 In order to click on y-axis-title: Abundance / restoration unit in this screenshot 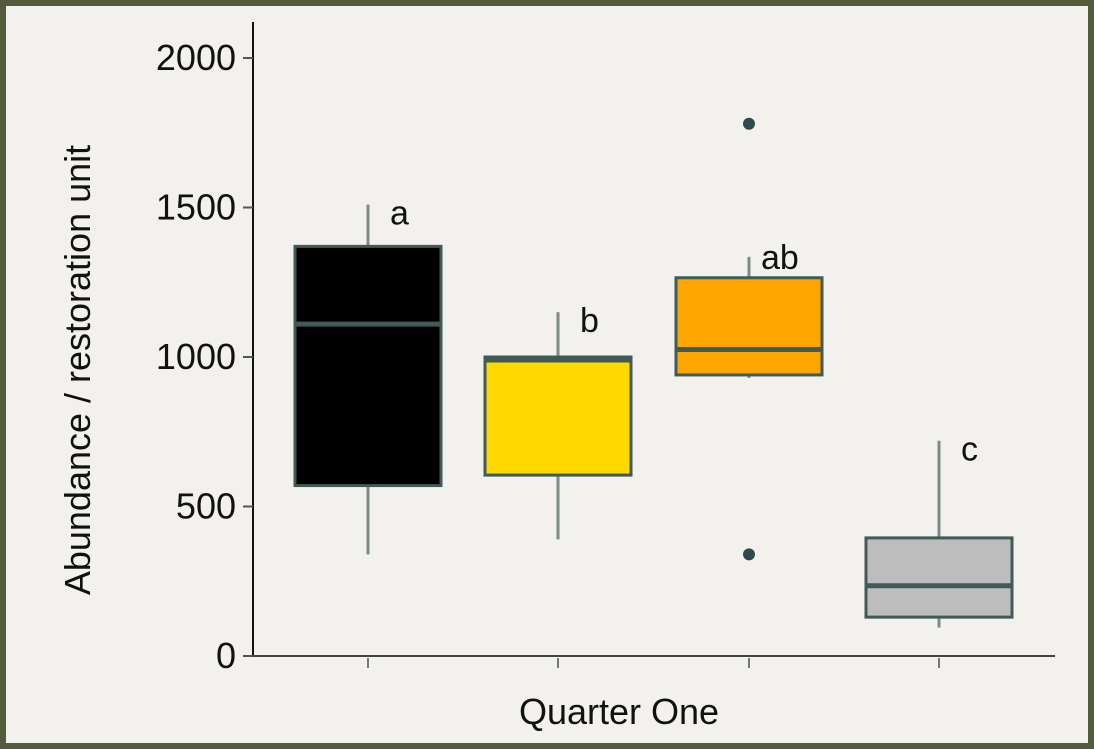, I will do `click(77, 370)`.